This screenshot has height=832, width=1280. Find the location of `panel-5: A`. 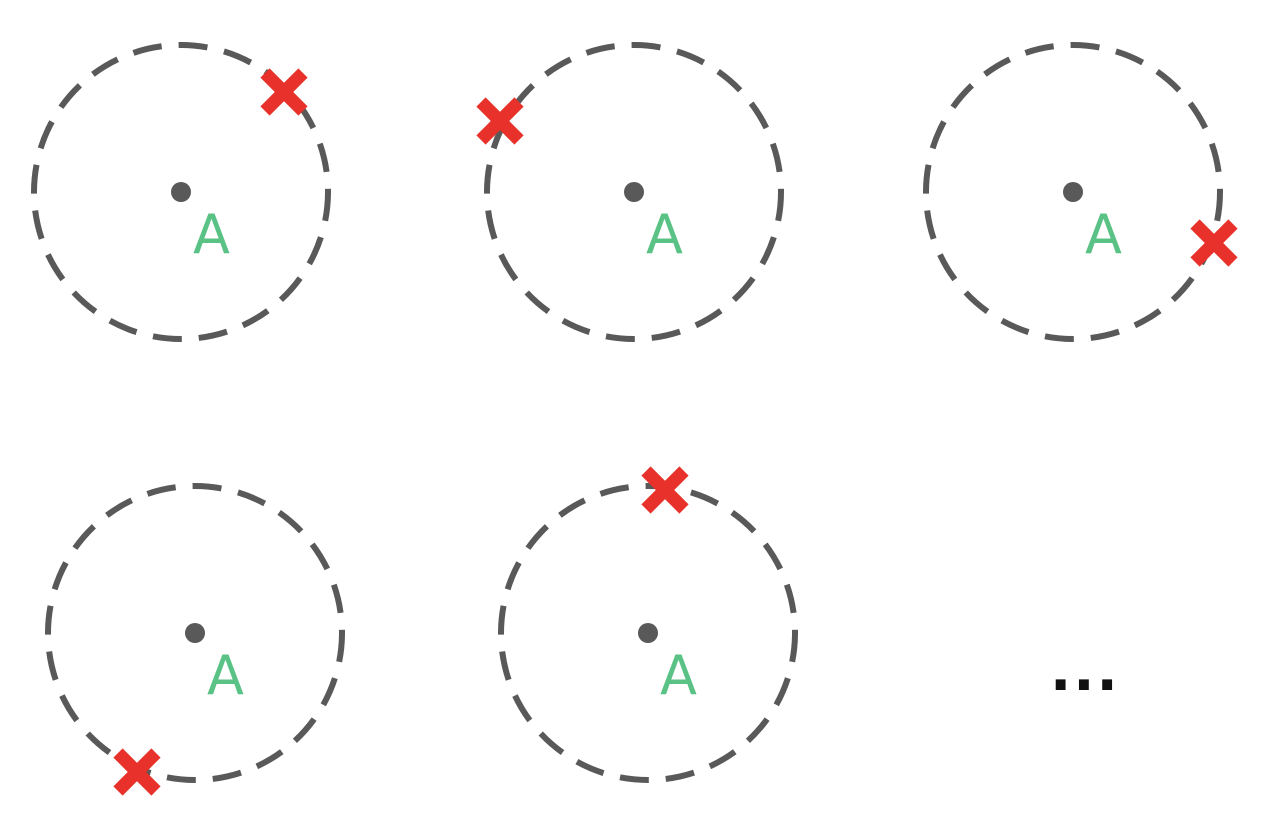

panel-5: A is located at coordinates (648, 624).